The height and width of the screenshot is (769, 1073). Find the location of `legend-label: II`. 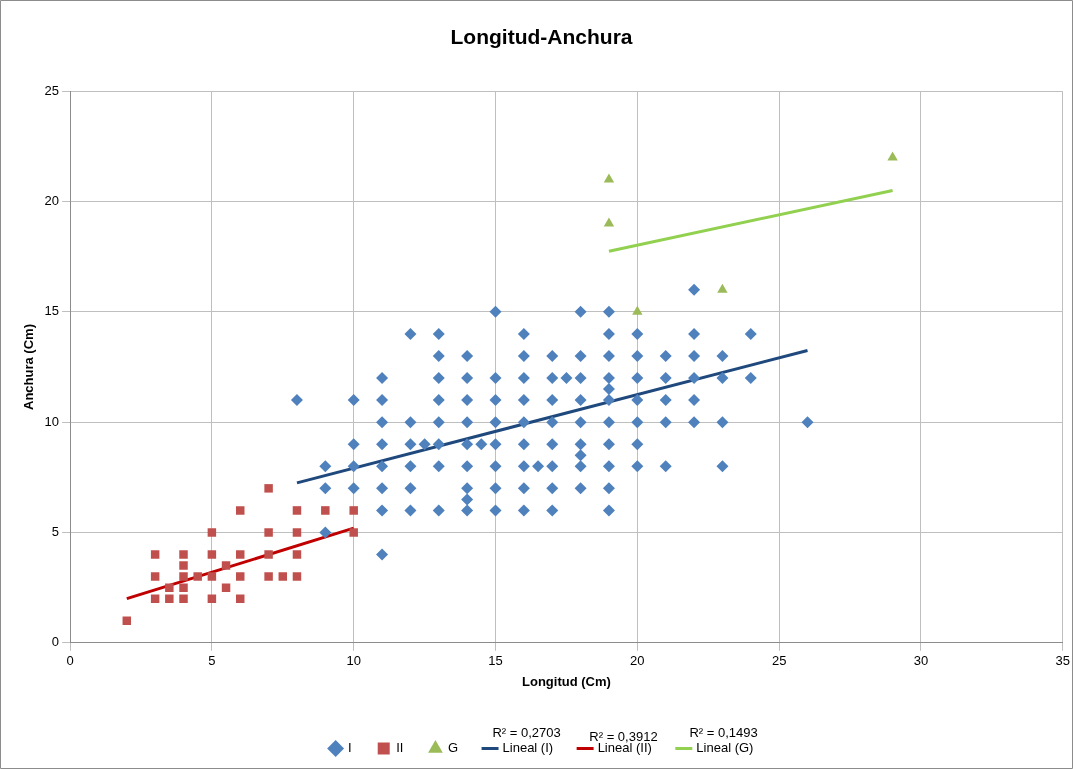

legend-label: II is located at coordinates (400, 748).